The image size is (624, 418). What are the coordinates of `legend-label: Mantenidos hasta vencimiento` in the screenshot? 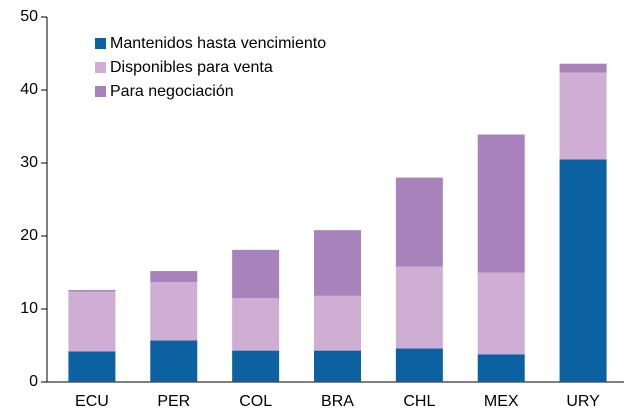 It's located at (218, 43).